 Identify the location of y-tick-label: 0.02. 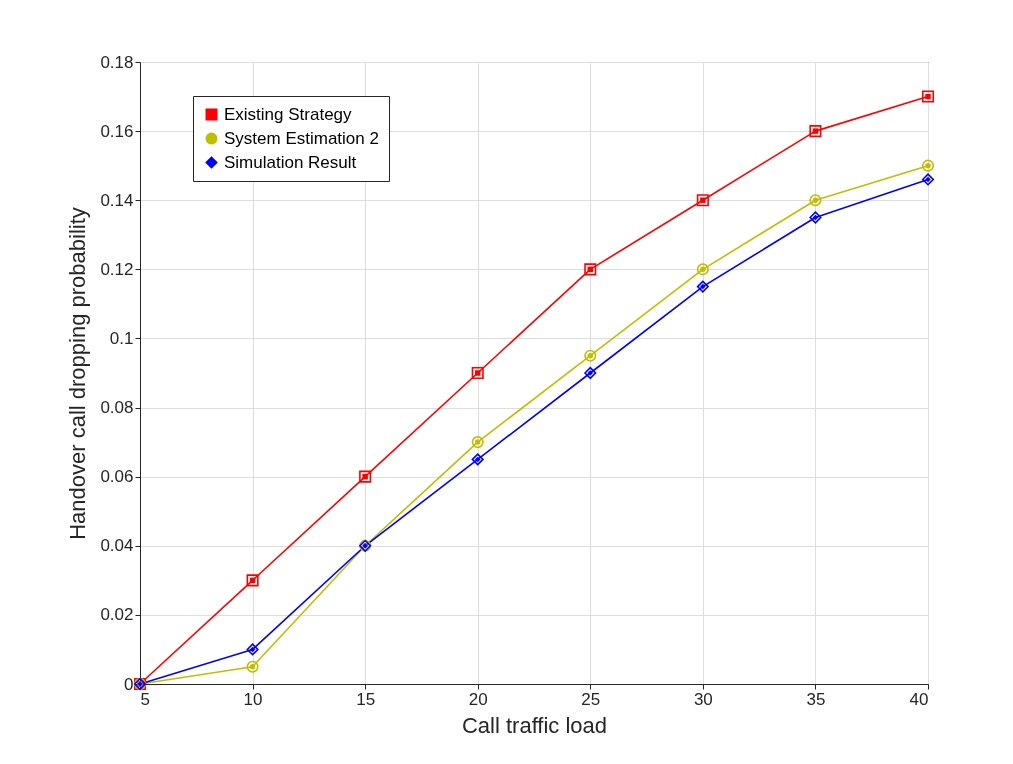
(117, 615).